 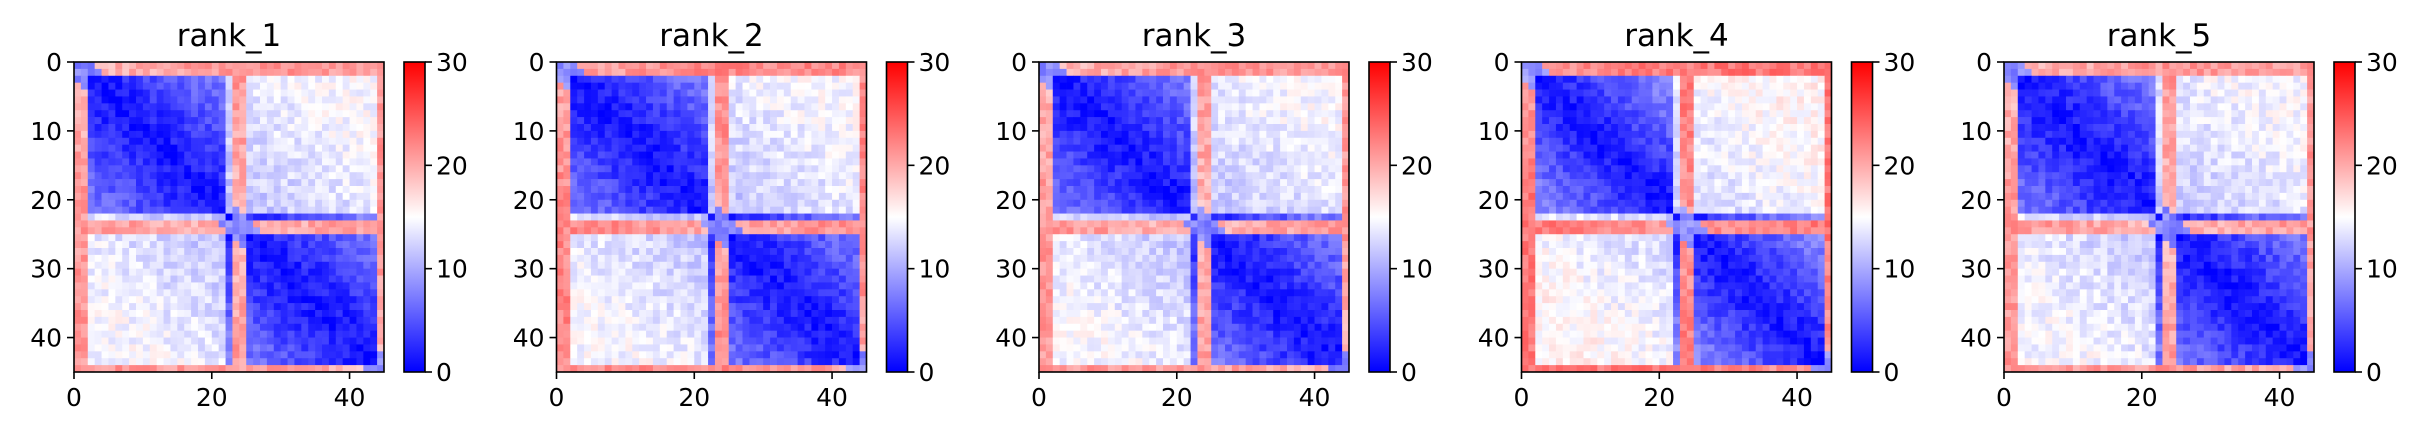 What do you see at coordinates (46, 338) in the screenshot?
I see `y-tick-label: 40` at bounding box center [46, 338].